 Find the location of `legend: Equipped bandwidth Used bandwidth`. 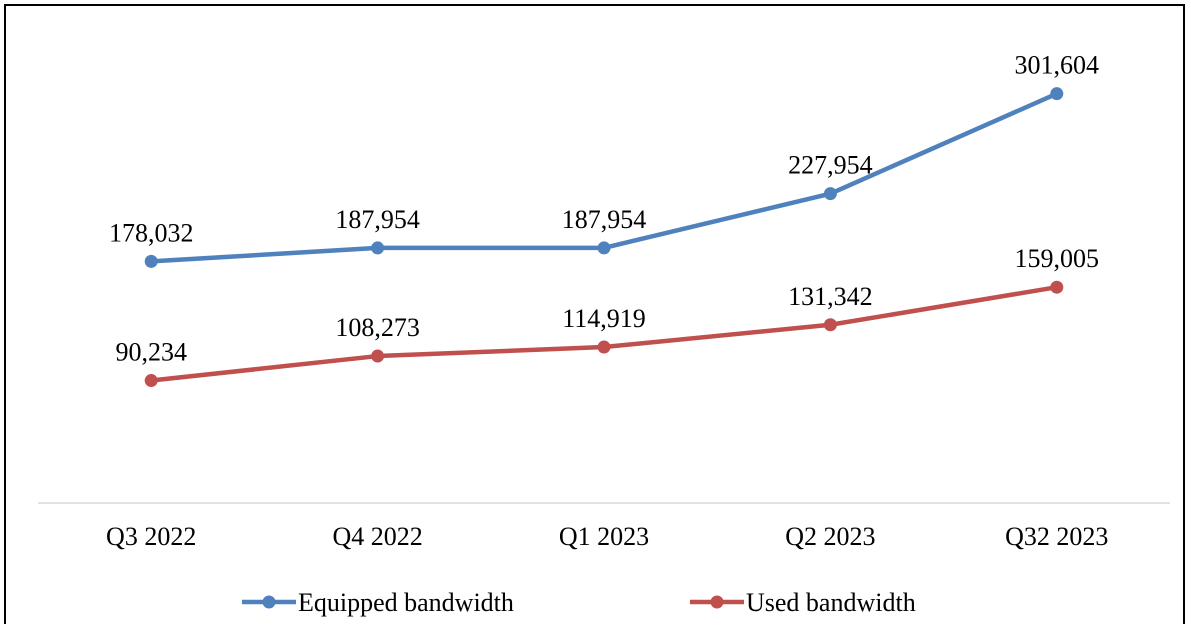

legend: Equipped bandwidth Used bandwidth is located at coordinates (579, 602).